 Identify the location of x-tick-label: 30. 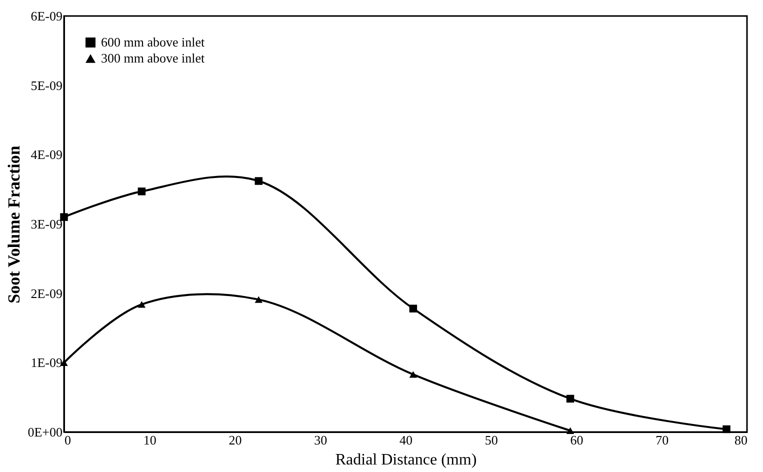
(321, 440).